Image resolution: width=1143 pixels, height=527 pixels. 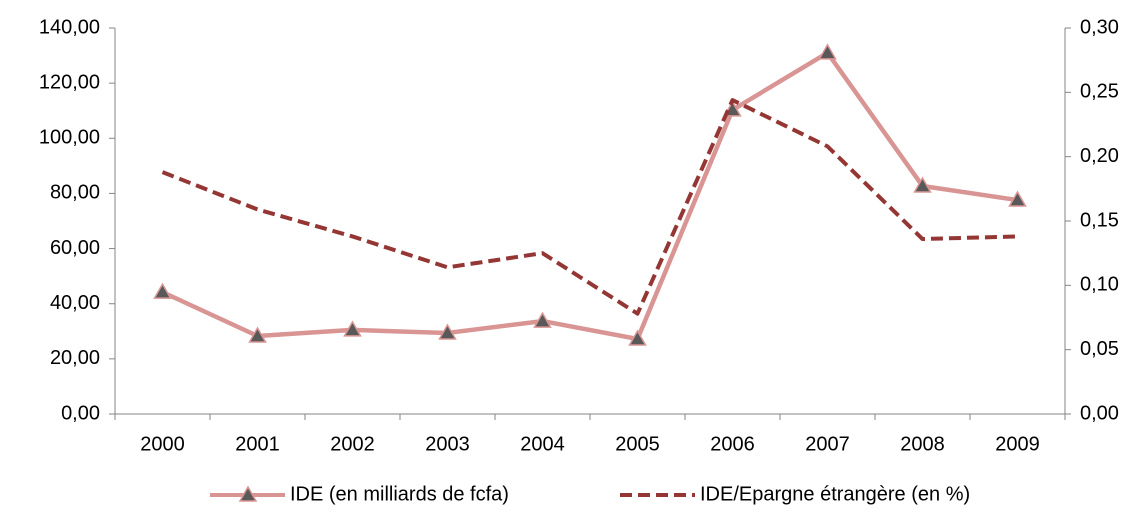 What do you see at coordinates (1017, 444) in the screenshot?
I see `x-tick-label: 2009` at bounding box center [1017, 444].